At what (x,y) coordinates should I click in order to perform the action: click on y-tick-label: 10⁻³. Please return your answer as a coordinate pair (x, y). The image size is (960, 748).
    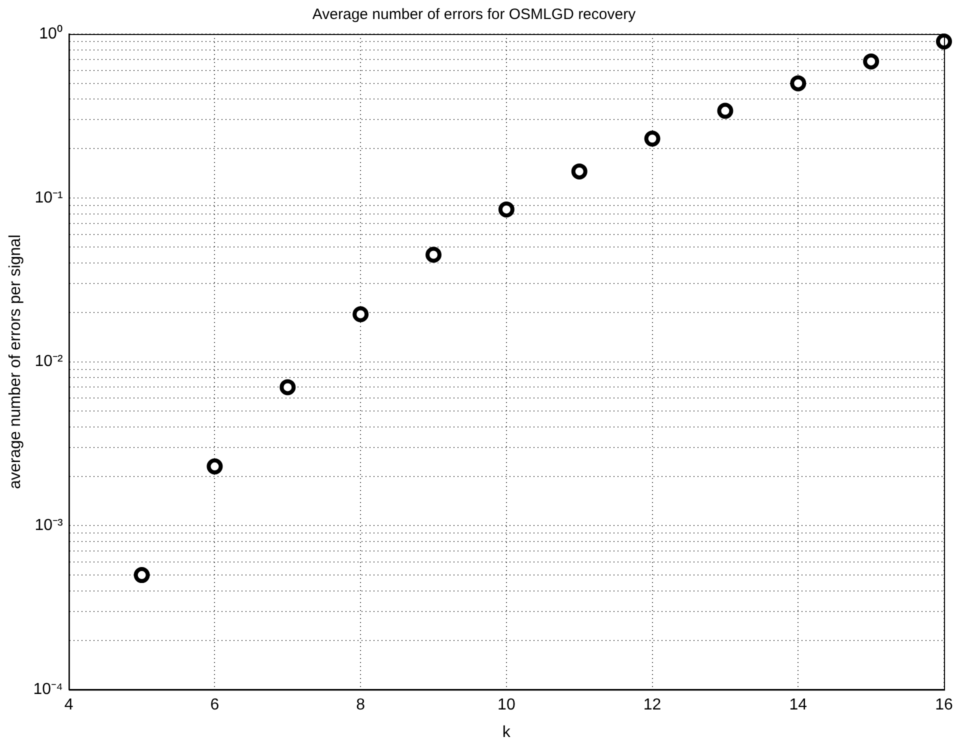
    Looking at the image, I should click on (49, 525).